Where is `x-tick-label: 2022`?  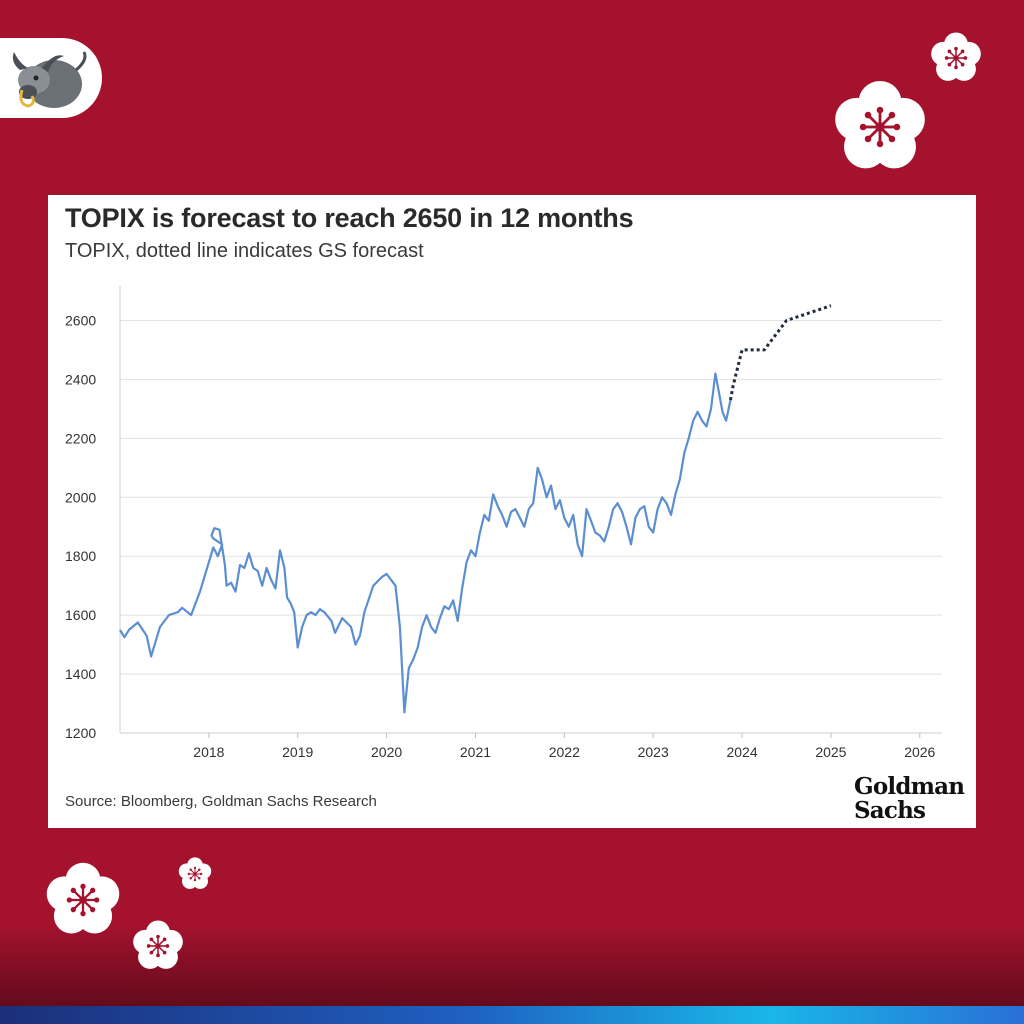
x-tick-label: 2022 is located at coordinates (564, 752).